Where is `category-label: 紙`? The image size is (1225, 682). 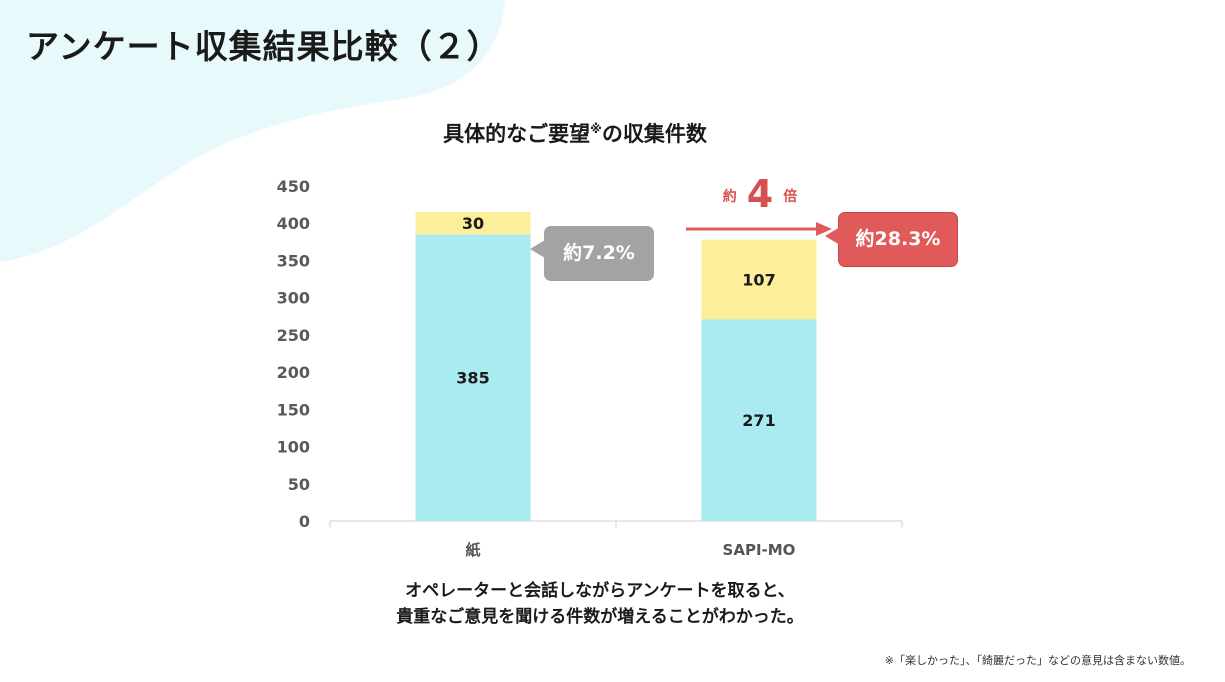 category-label: 紙 is located at coordinates (472, 550).